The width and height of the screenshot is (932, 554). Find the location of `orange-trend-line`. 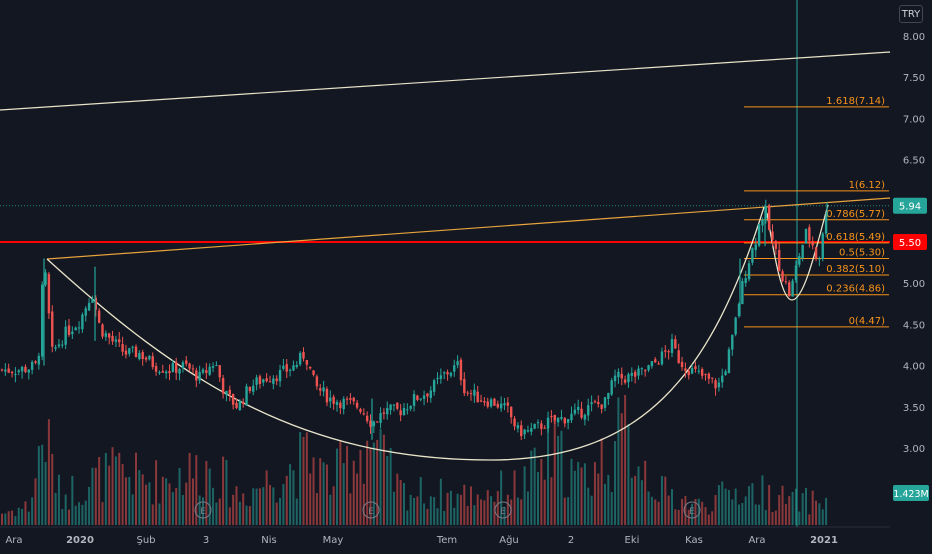

orange-trend-line is located at coordinates (468, 228).